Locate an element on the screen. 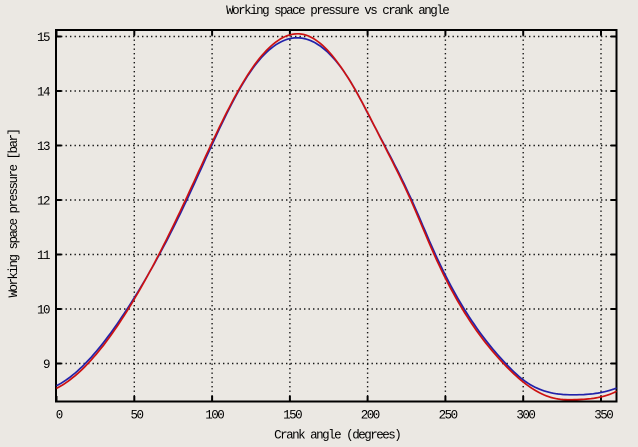  svg-text: 14 is located at coordinates (43, 93).